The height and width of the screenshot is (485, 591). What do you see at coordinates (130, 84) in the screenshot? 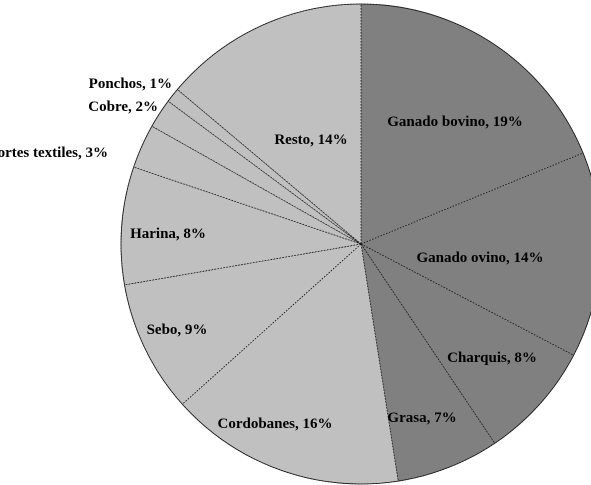
I see `slice-label-ponchos: Ponchos, 1%` at bounding box center [130, 84].